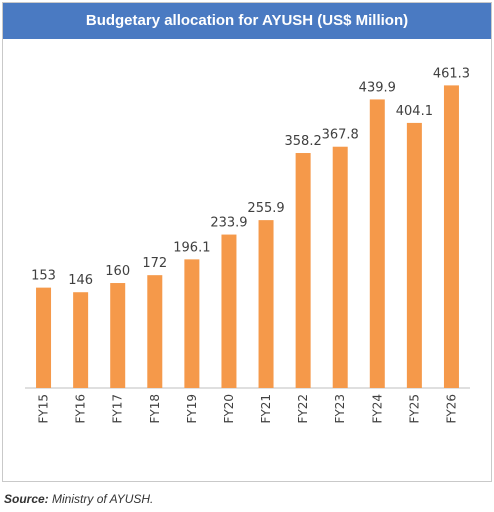  I want to click on data-label-fy17: 160, so click(117, 271).